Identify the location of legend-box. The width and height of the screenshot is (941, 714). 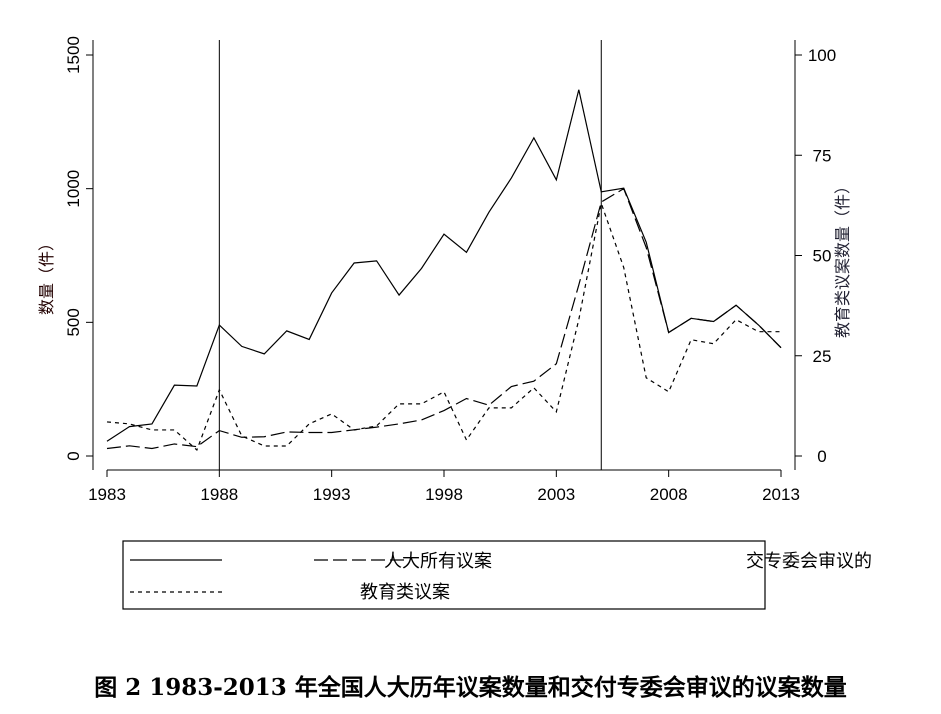
(444, 575).